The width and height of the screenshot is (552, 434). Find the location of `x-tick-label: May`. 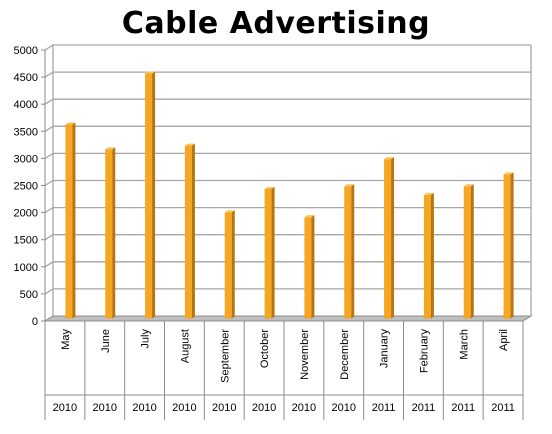

x-tick-label: May is located at coordinates (66, 339).